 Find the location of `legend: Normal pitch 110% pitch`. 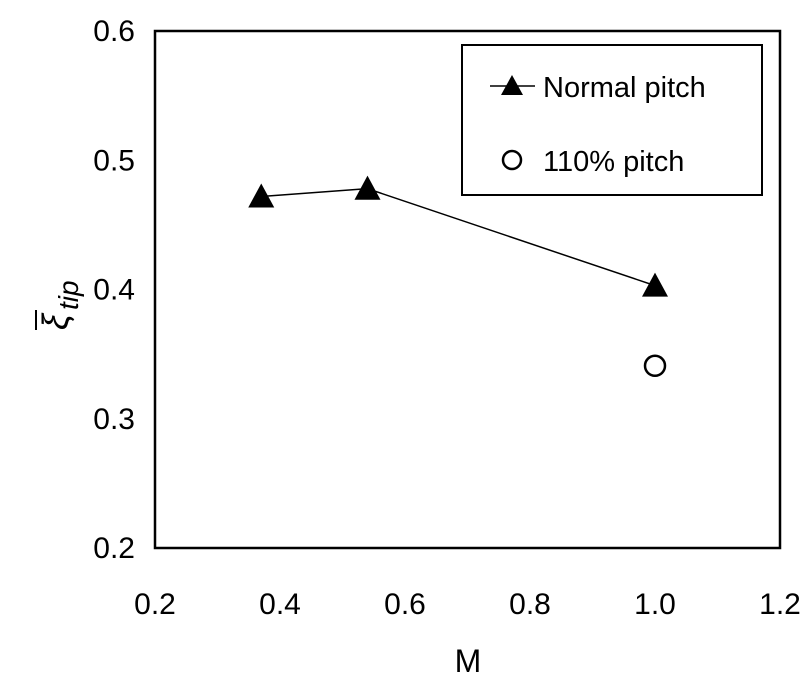

legend: Normal pitch 110% pitch is located at coordinates (612, 120).